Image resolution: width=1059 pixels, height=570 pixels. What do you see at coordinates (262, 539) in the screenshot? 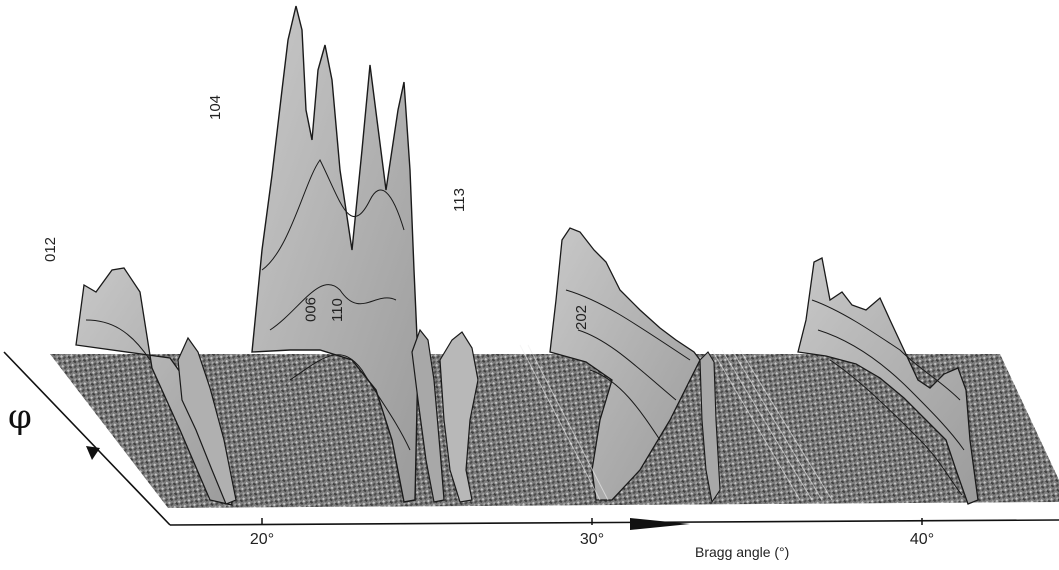
I see `x-tick-label: 20°` at bounding box center [262, 539].